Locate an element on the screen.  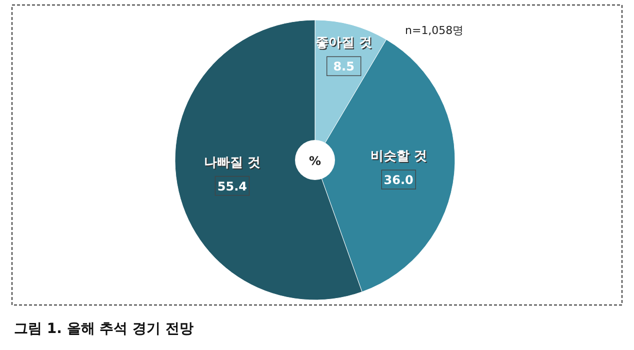
data-label: 36.0 is located at coordinates (399, 180).